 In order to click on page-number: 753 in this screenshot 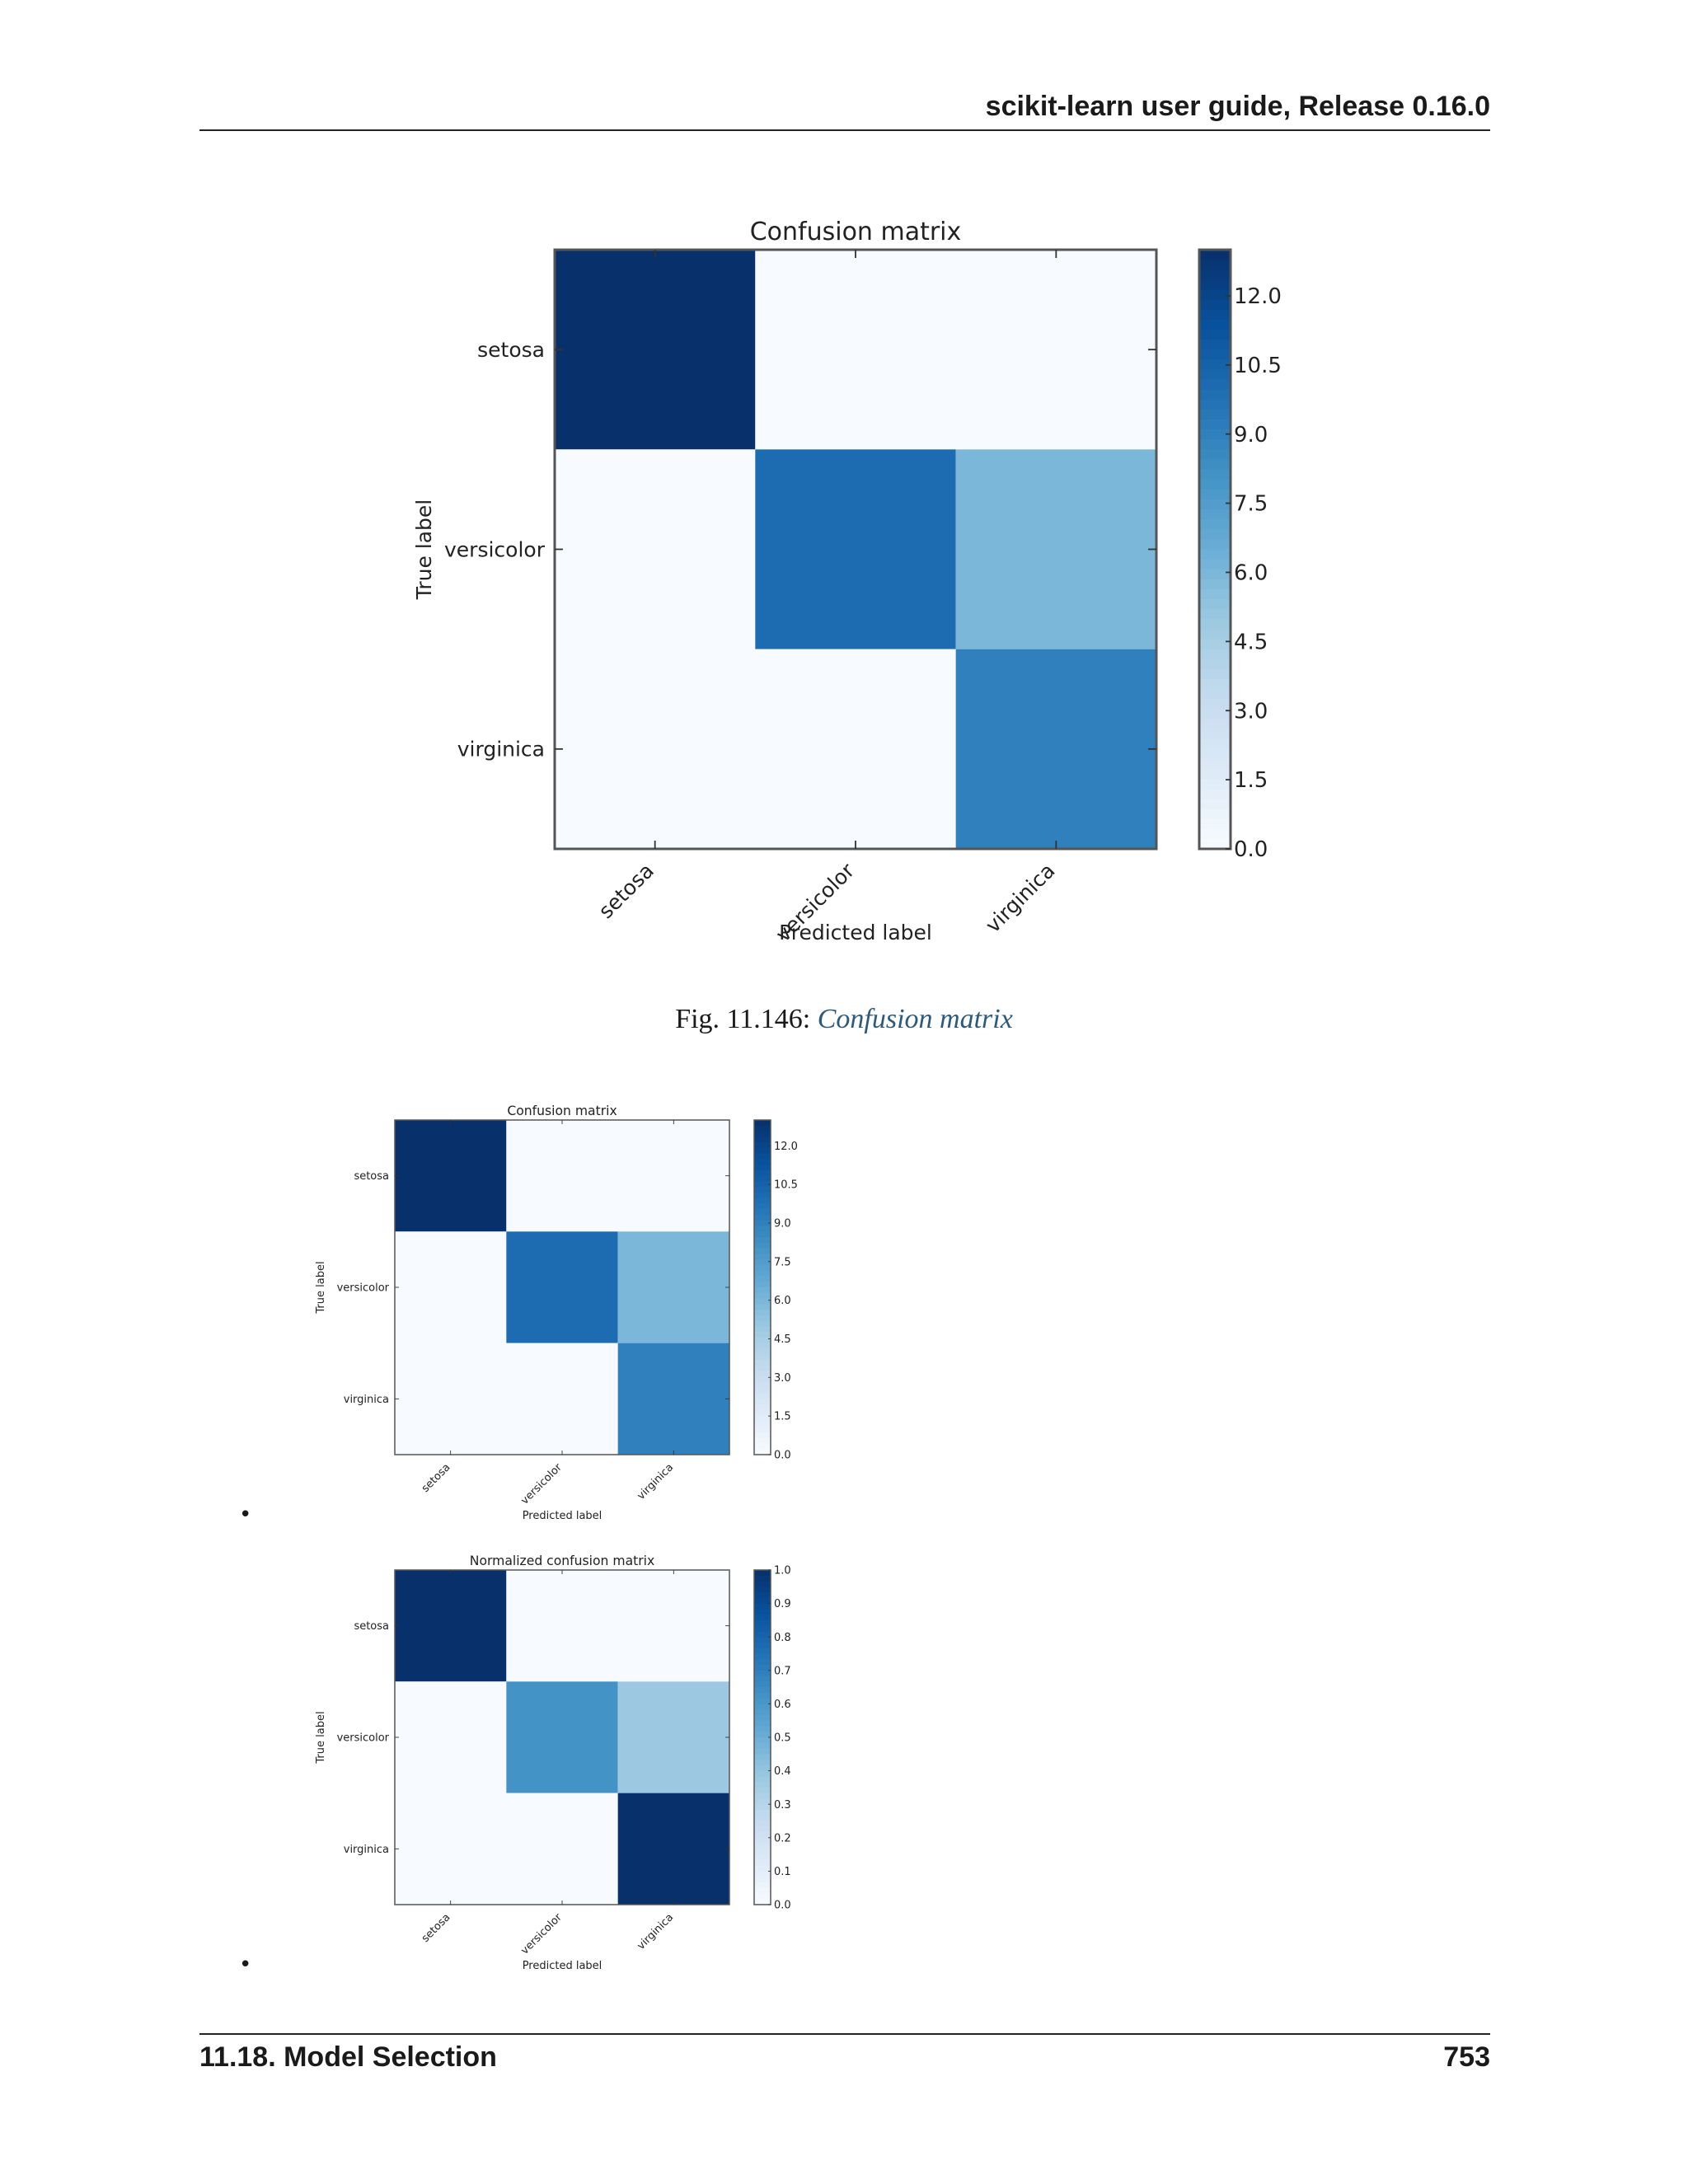, I will do `click(1466, 2057)`.